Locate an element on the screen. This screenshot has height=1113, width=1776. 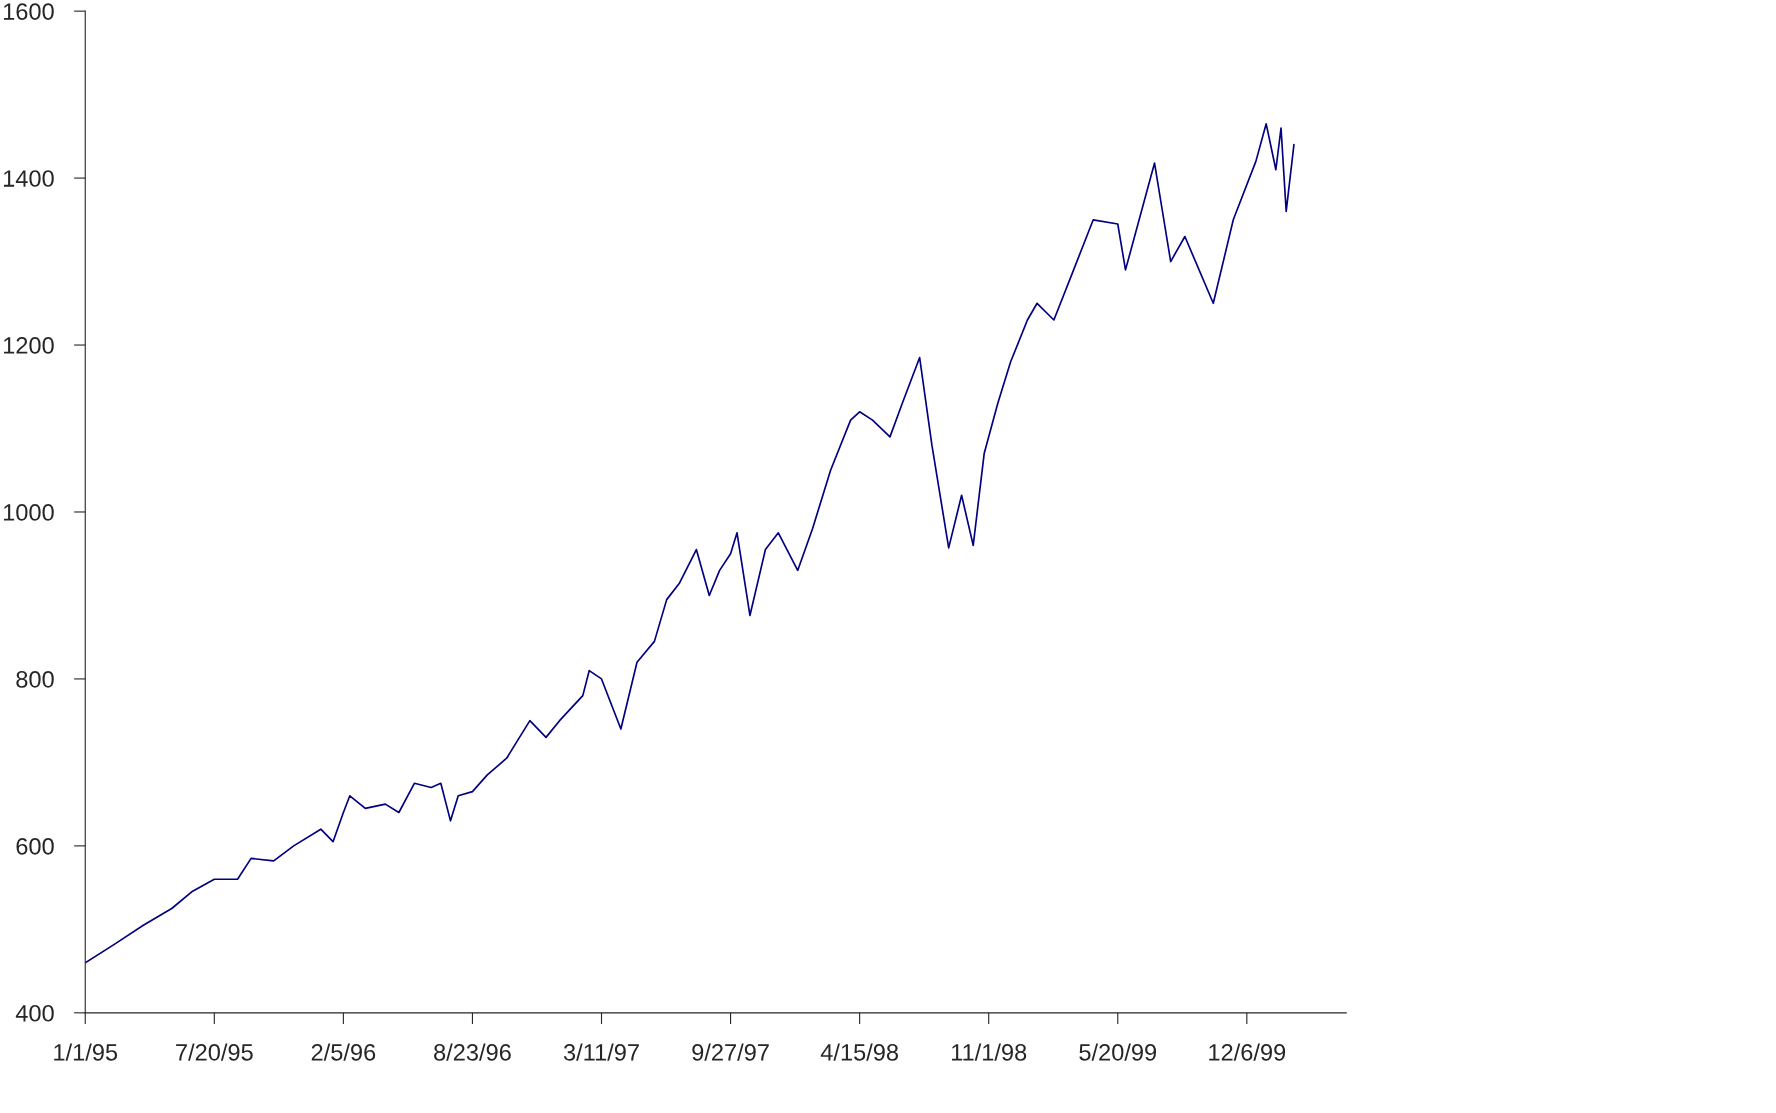
y-tick-label: 400 is located at coordinates (34, 1013).